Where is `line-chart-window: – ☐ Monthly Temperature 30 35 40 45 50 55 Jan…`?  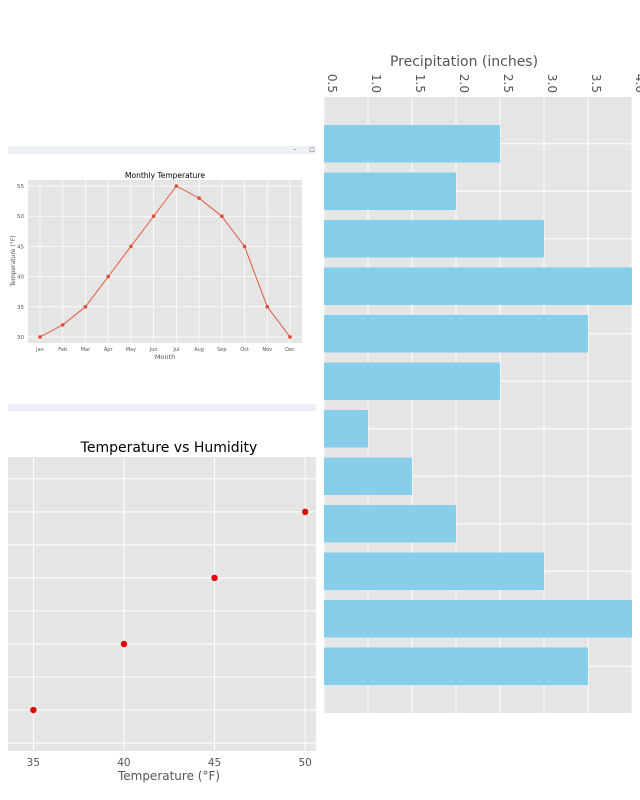
line-chart-window: – ☐ Monthly Temperature 30 35 40 45 50 55 Jan… is located at coordinates (162, 253).